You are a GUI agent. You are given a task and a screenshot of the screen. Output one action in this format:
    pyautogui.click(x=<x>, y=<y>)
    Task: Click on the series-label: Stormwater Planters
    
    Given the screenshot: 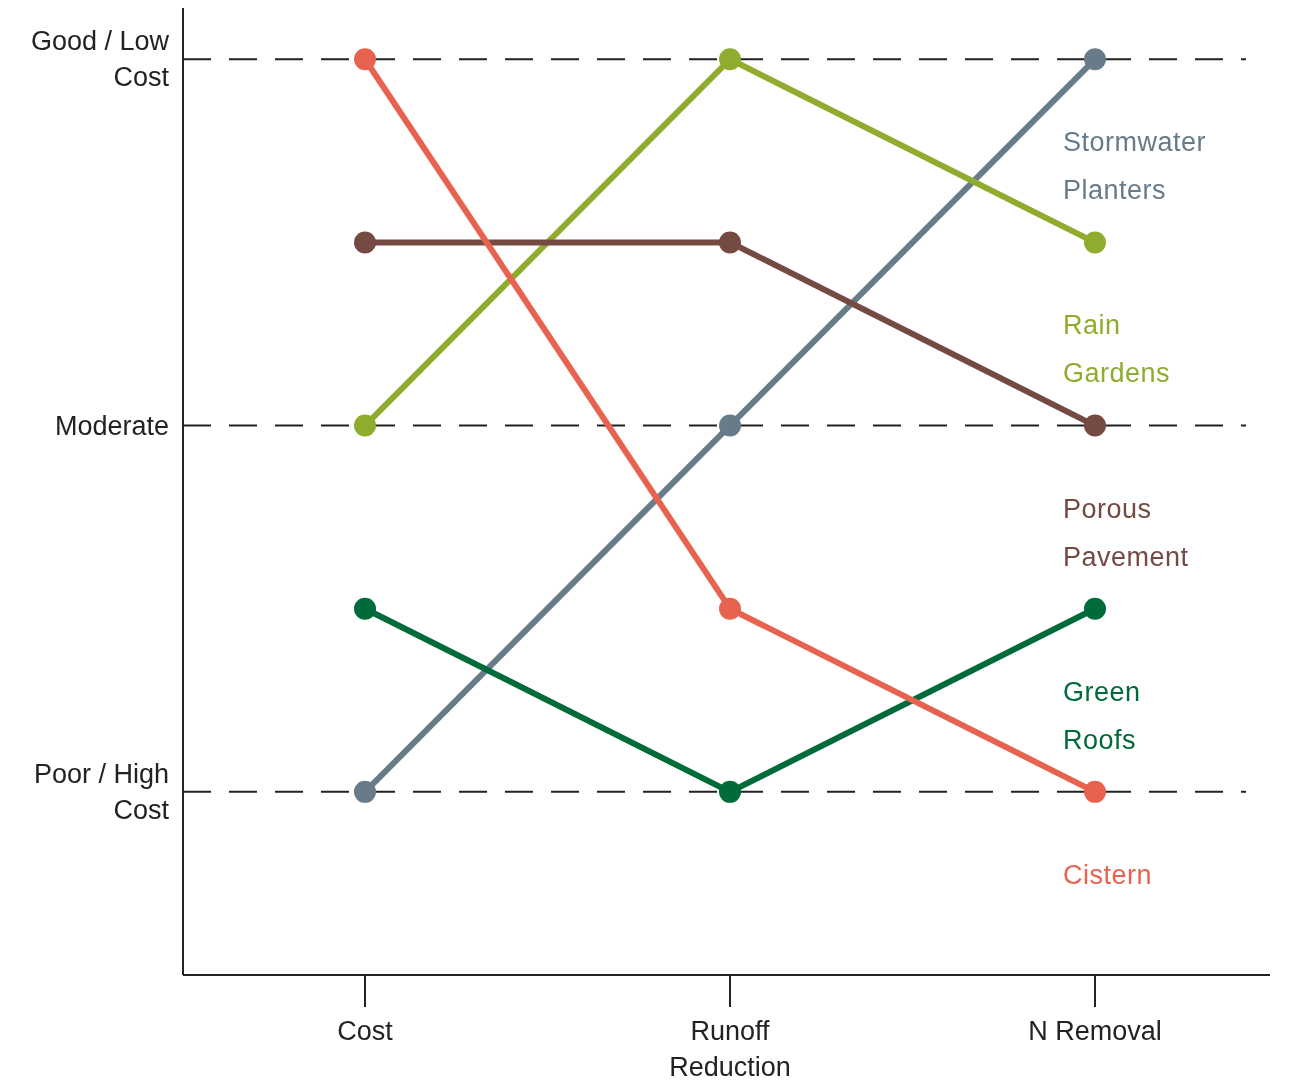 What is the action you would take?
    pyautogui.click(x=1135, y=166)
    